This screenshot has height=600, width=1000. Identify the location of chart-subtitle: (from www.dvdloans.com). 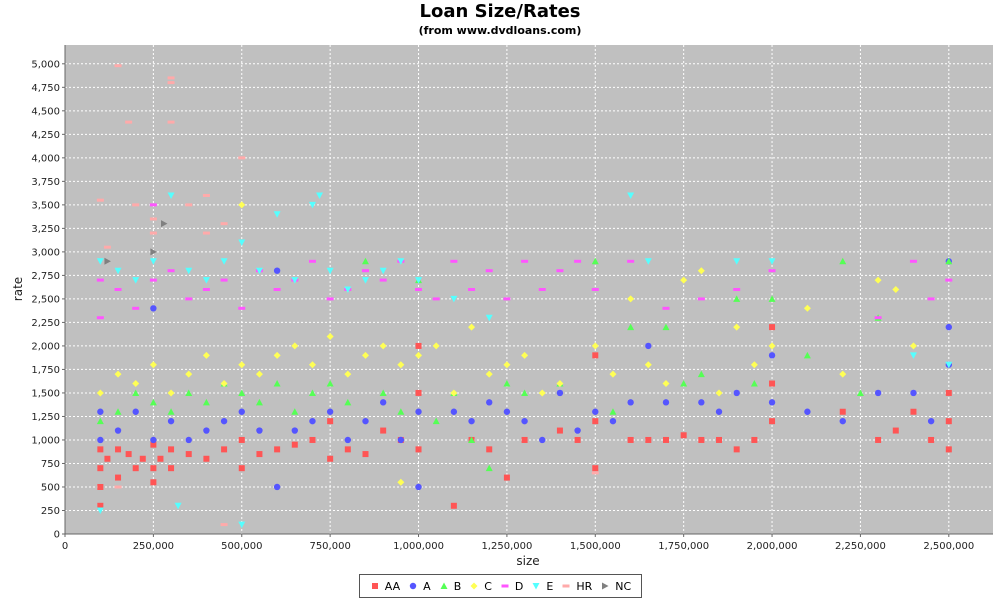
(500, 30).